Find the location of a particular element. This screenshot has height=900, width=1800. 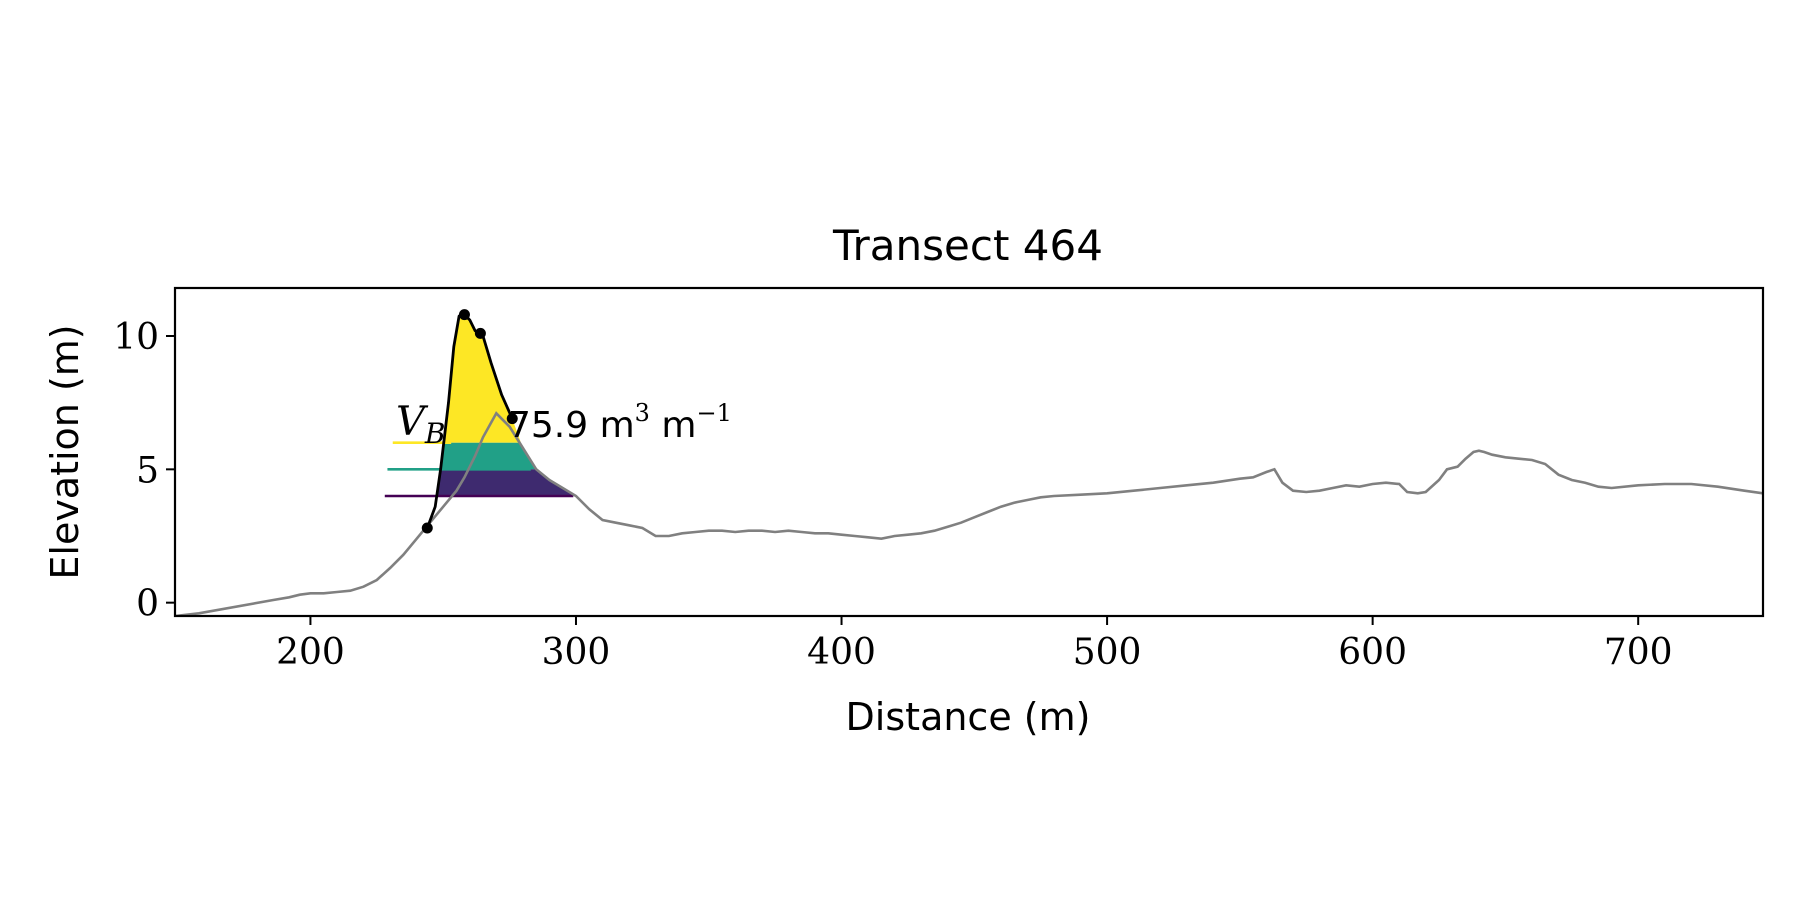

annotation-value: 75.9 m is located at coordinates (571, 425).